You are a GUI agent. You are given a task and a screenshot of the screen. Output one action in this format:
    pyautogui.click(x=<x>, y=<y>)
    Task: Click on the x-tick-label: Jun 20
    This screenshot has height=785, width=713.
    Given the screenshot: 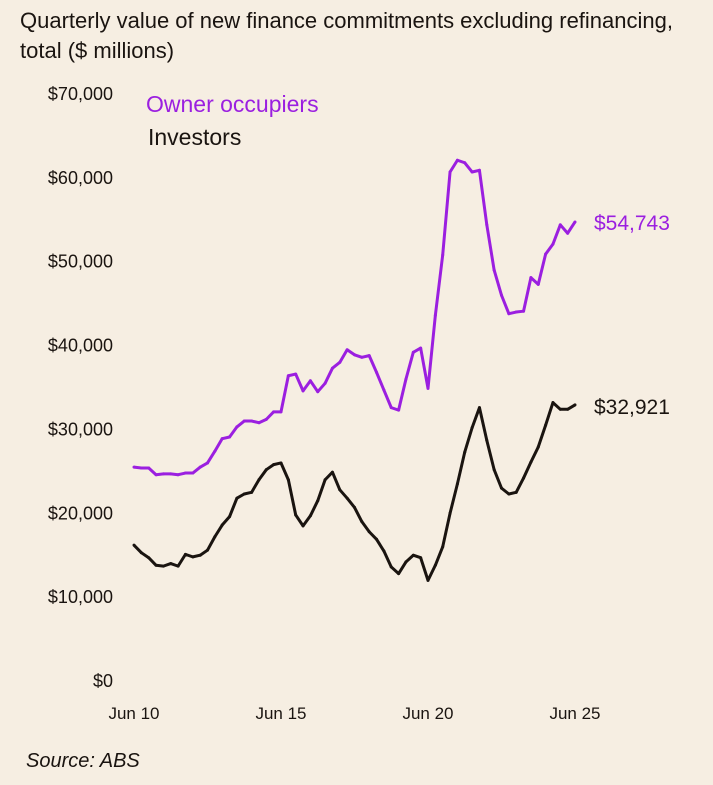 What is the action you would take?
    pyautogui.click(x=427, y=713)
    